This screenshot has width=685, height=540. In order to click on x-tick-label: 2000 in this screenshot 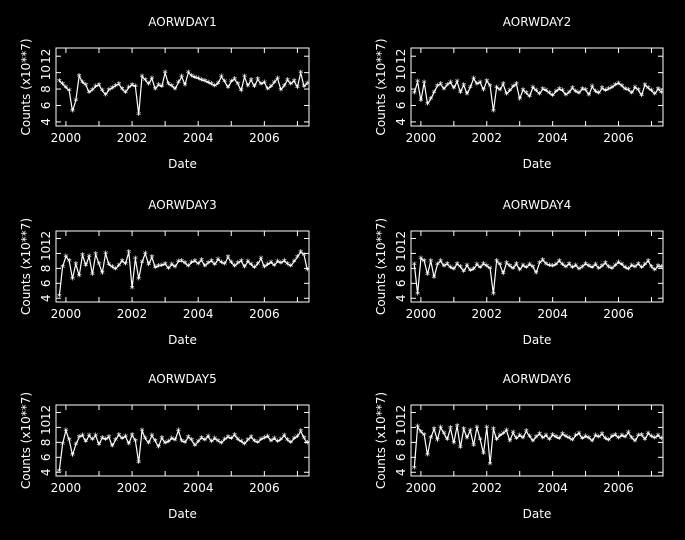, I will do `click(421, 138)`.